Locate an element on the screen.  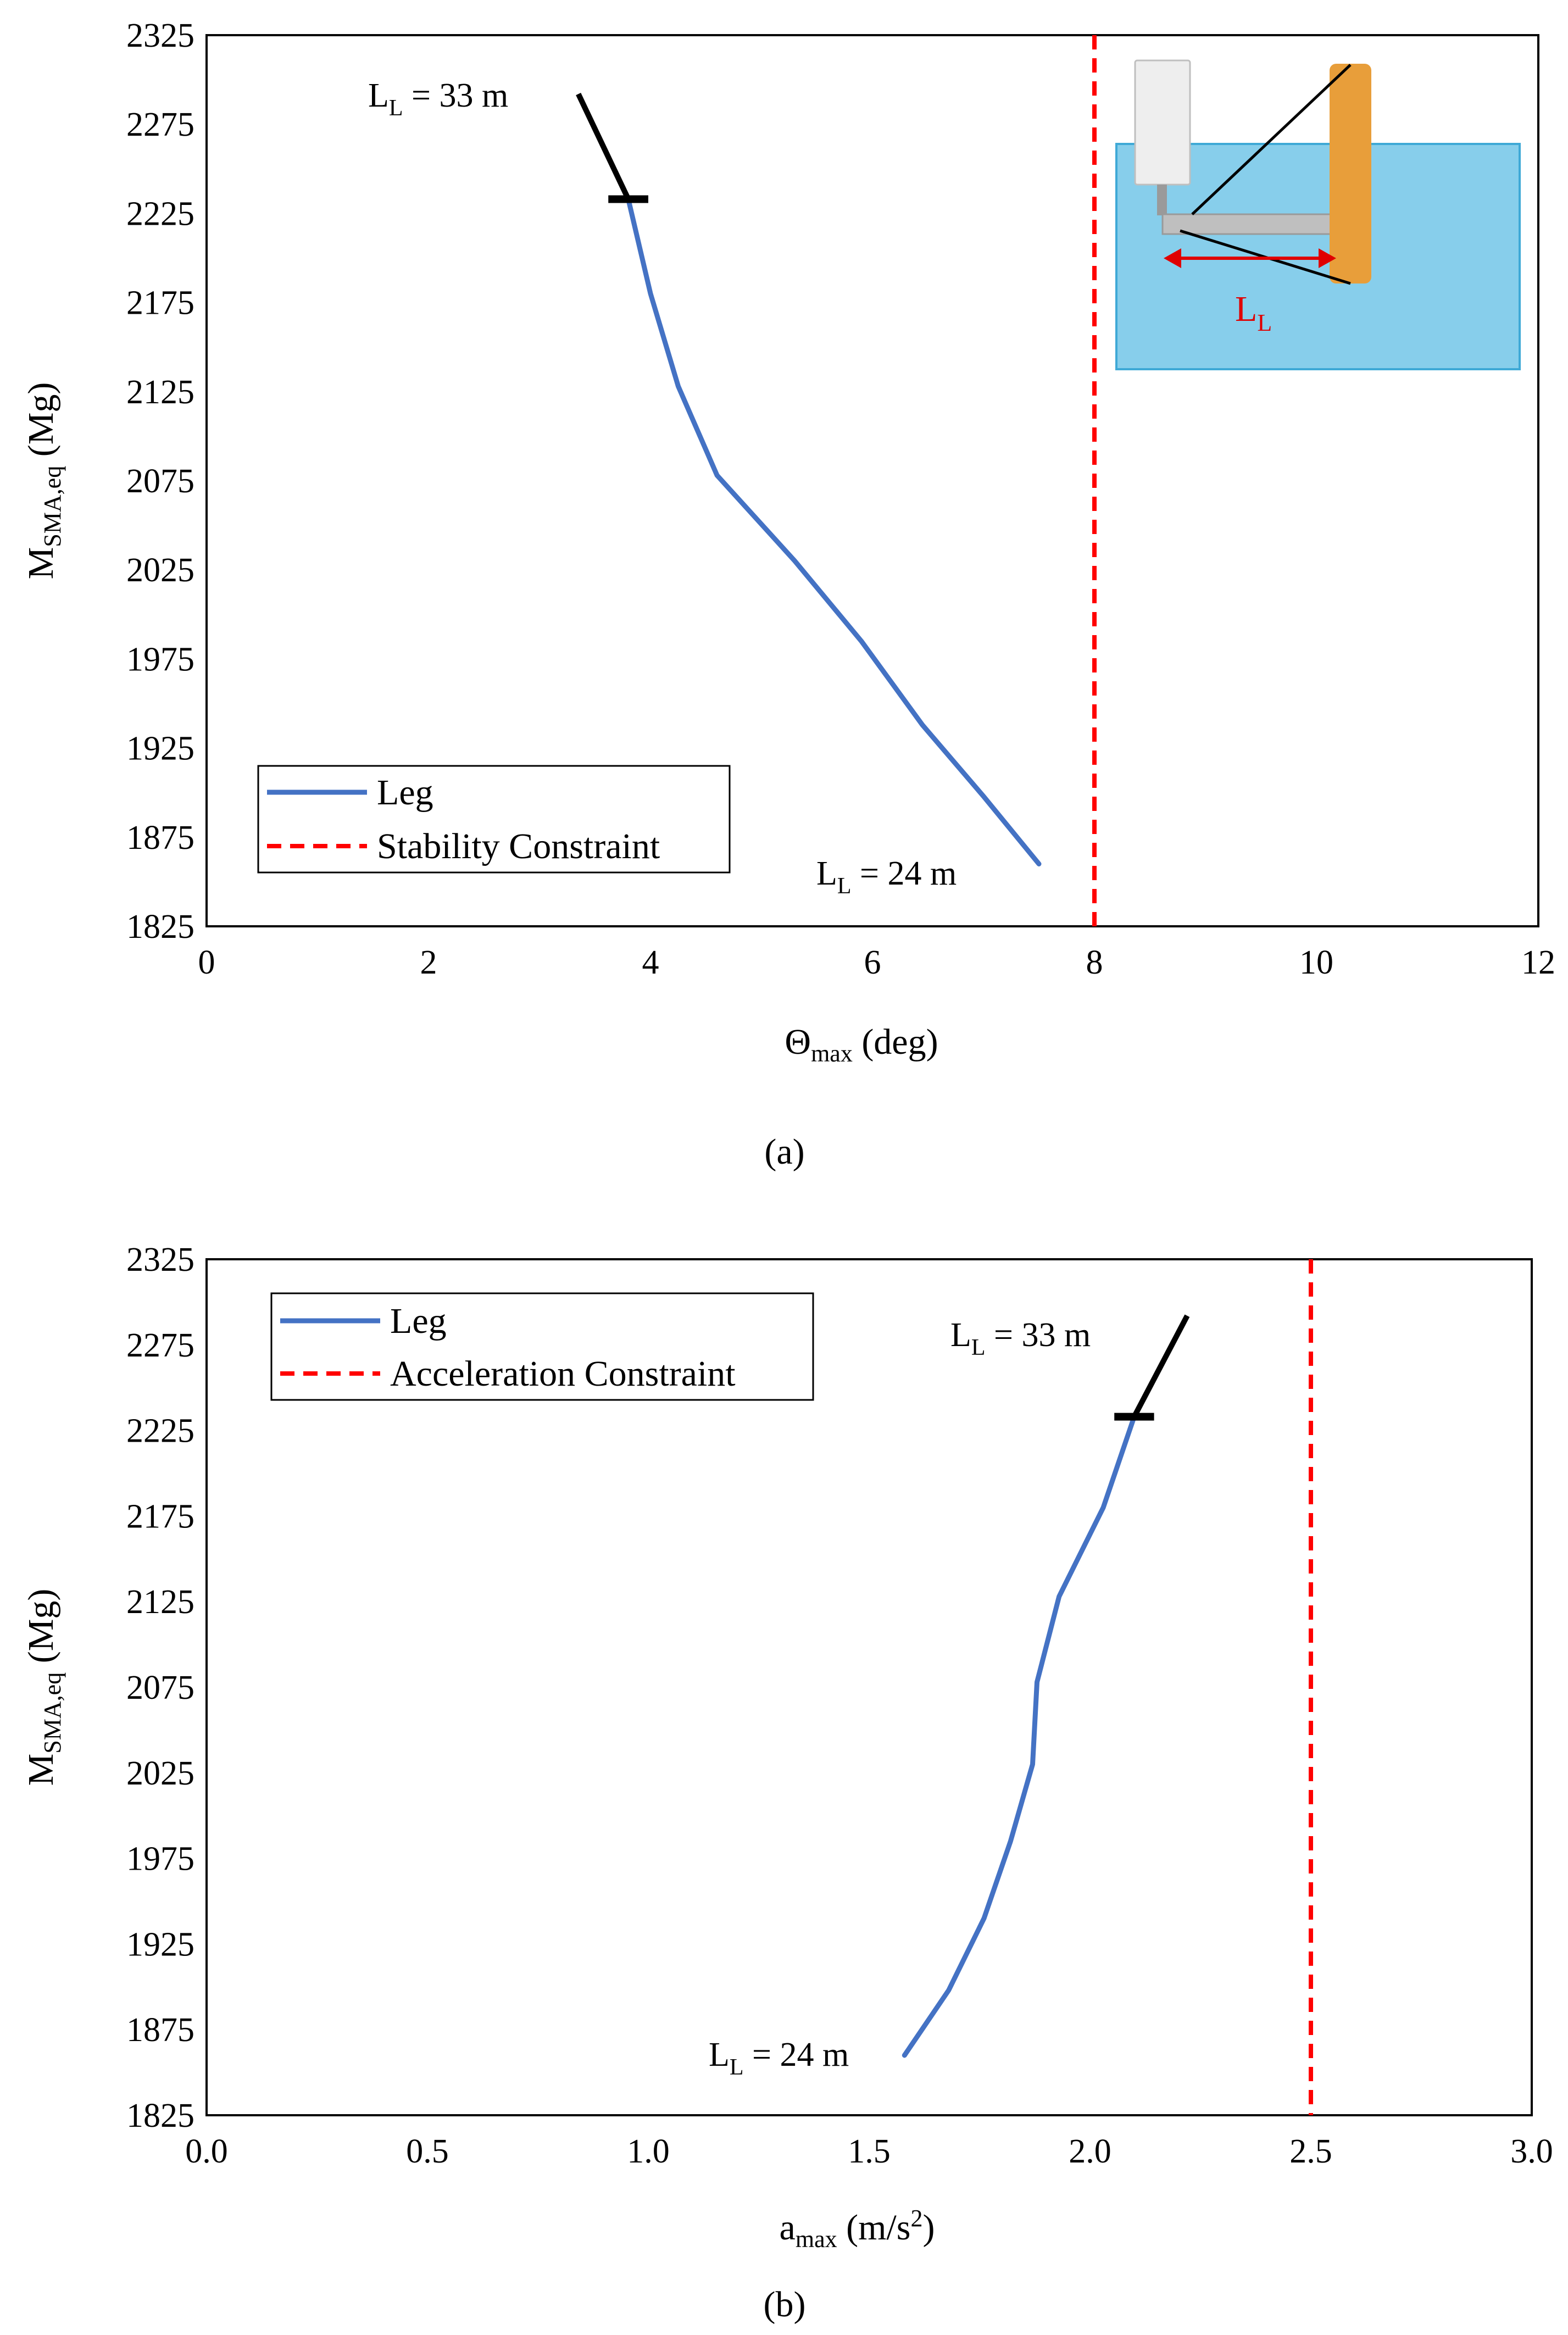
chart-b-annotation-24m: LL = 24 m is located at coordinates (779, 2058).